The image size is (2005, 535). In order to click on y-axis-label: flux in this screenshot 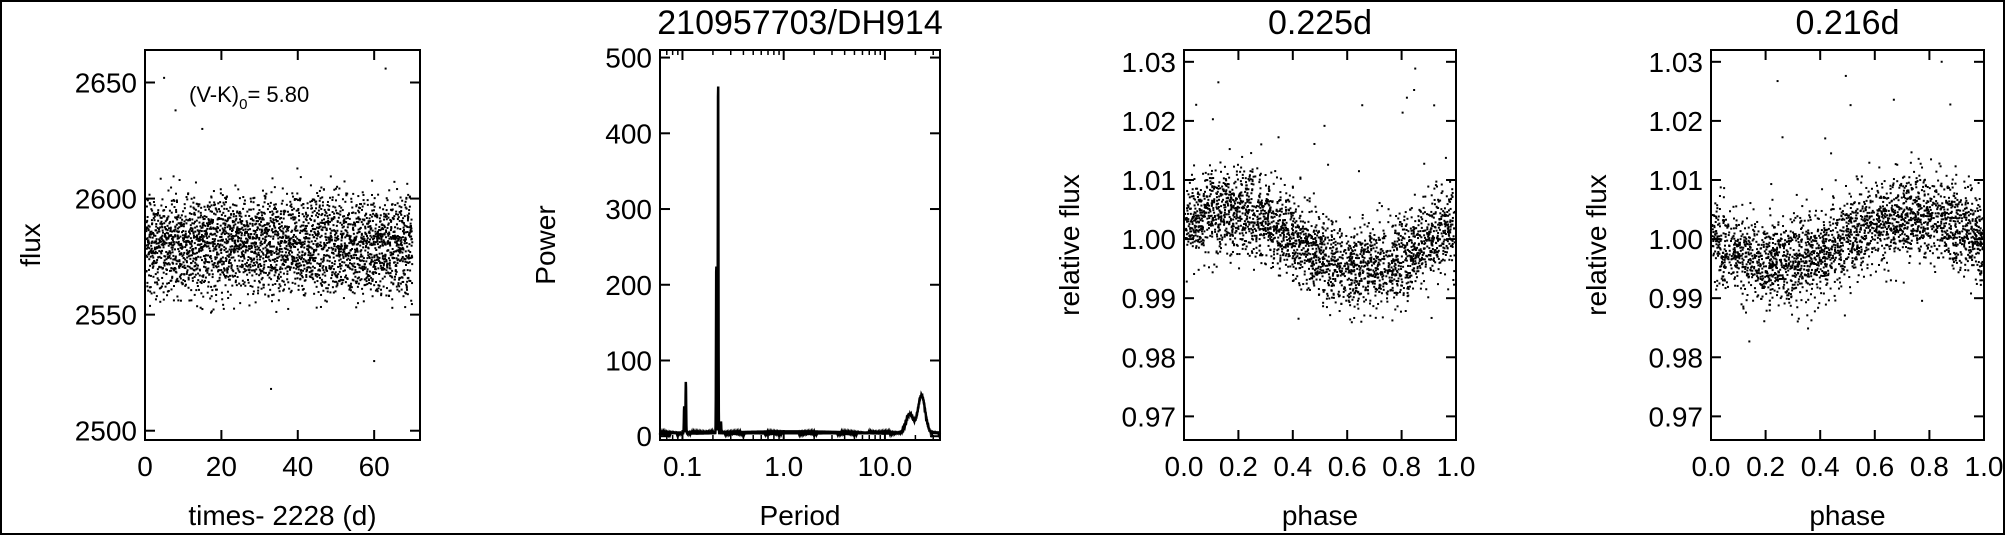, I will do `click(30, 245)`.